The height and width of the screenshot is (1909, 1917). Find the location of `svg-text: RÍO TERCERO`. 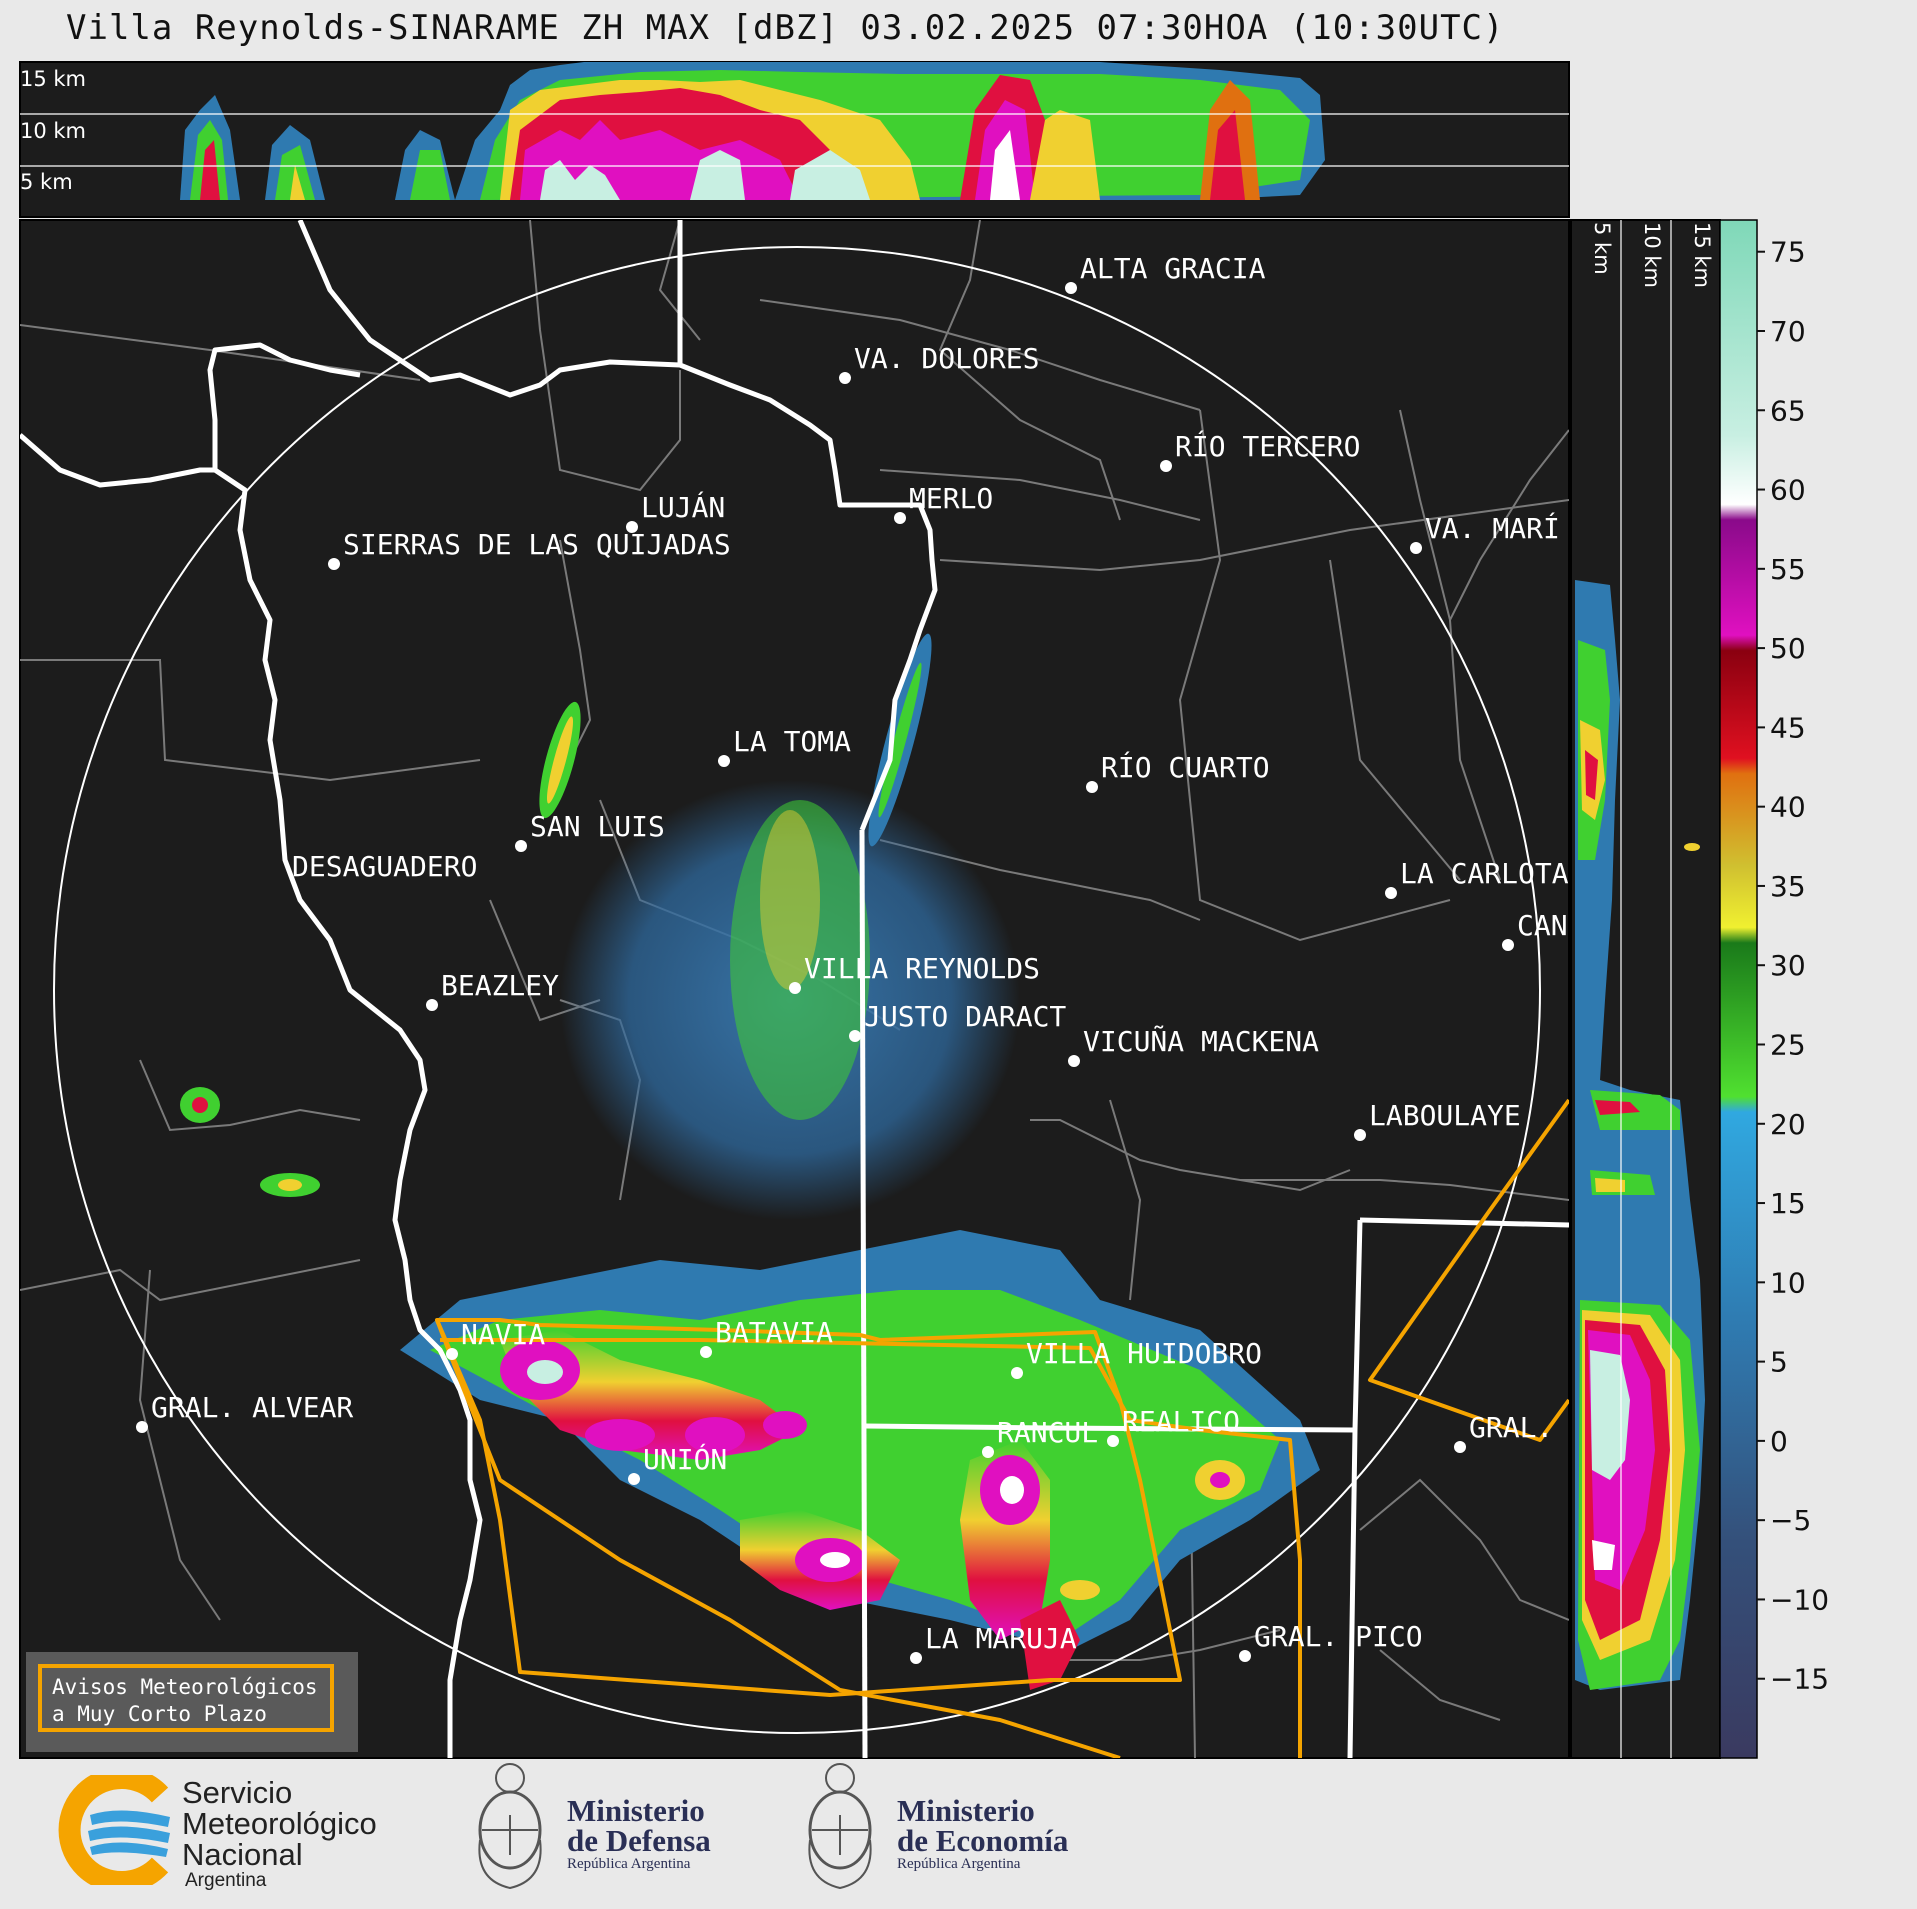

svg-text: RÍO TERCERO is located at coordinates (1267, 446).